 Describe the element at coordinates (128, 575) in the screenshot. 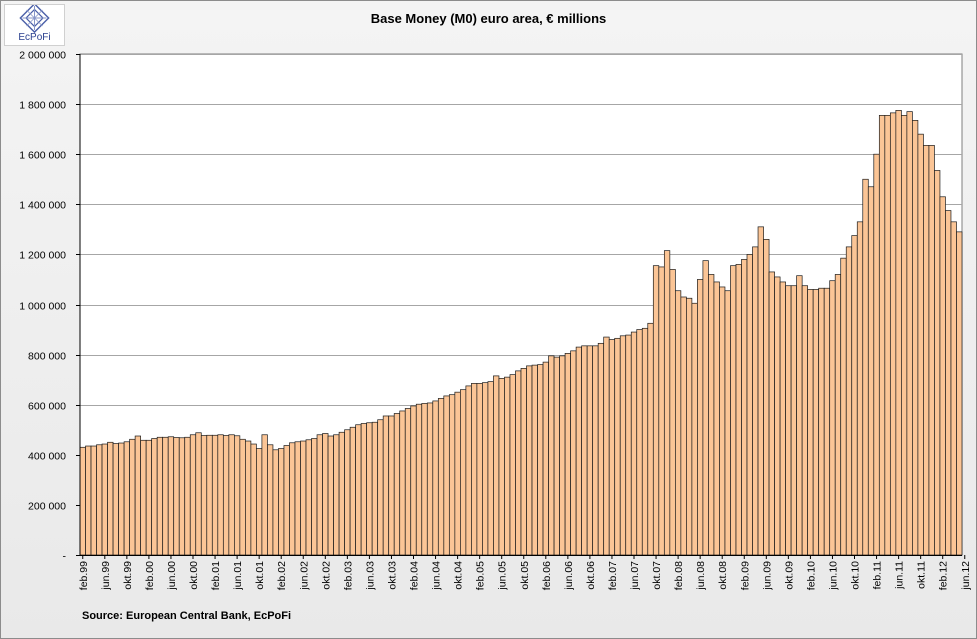

I see `x-tick-label: okt.99` at that location.